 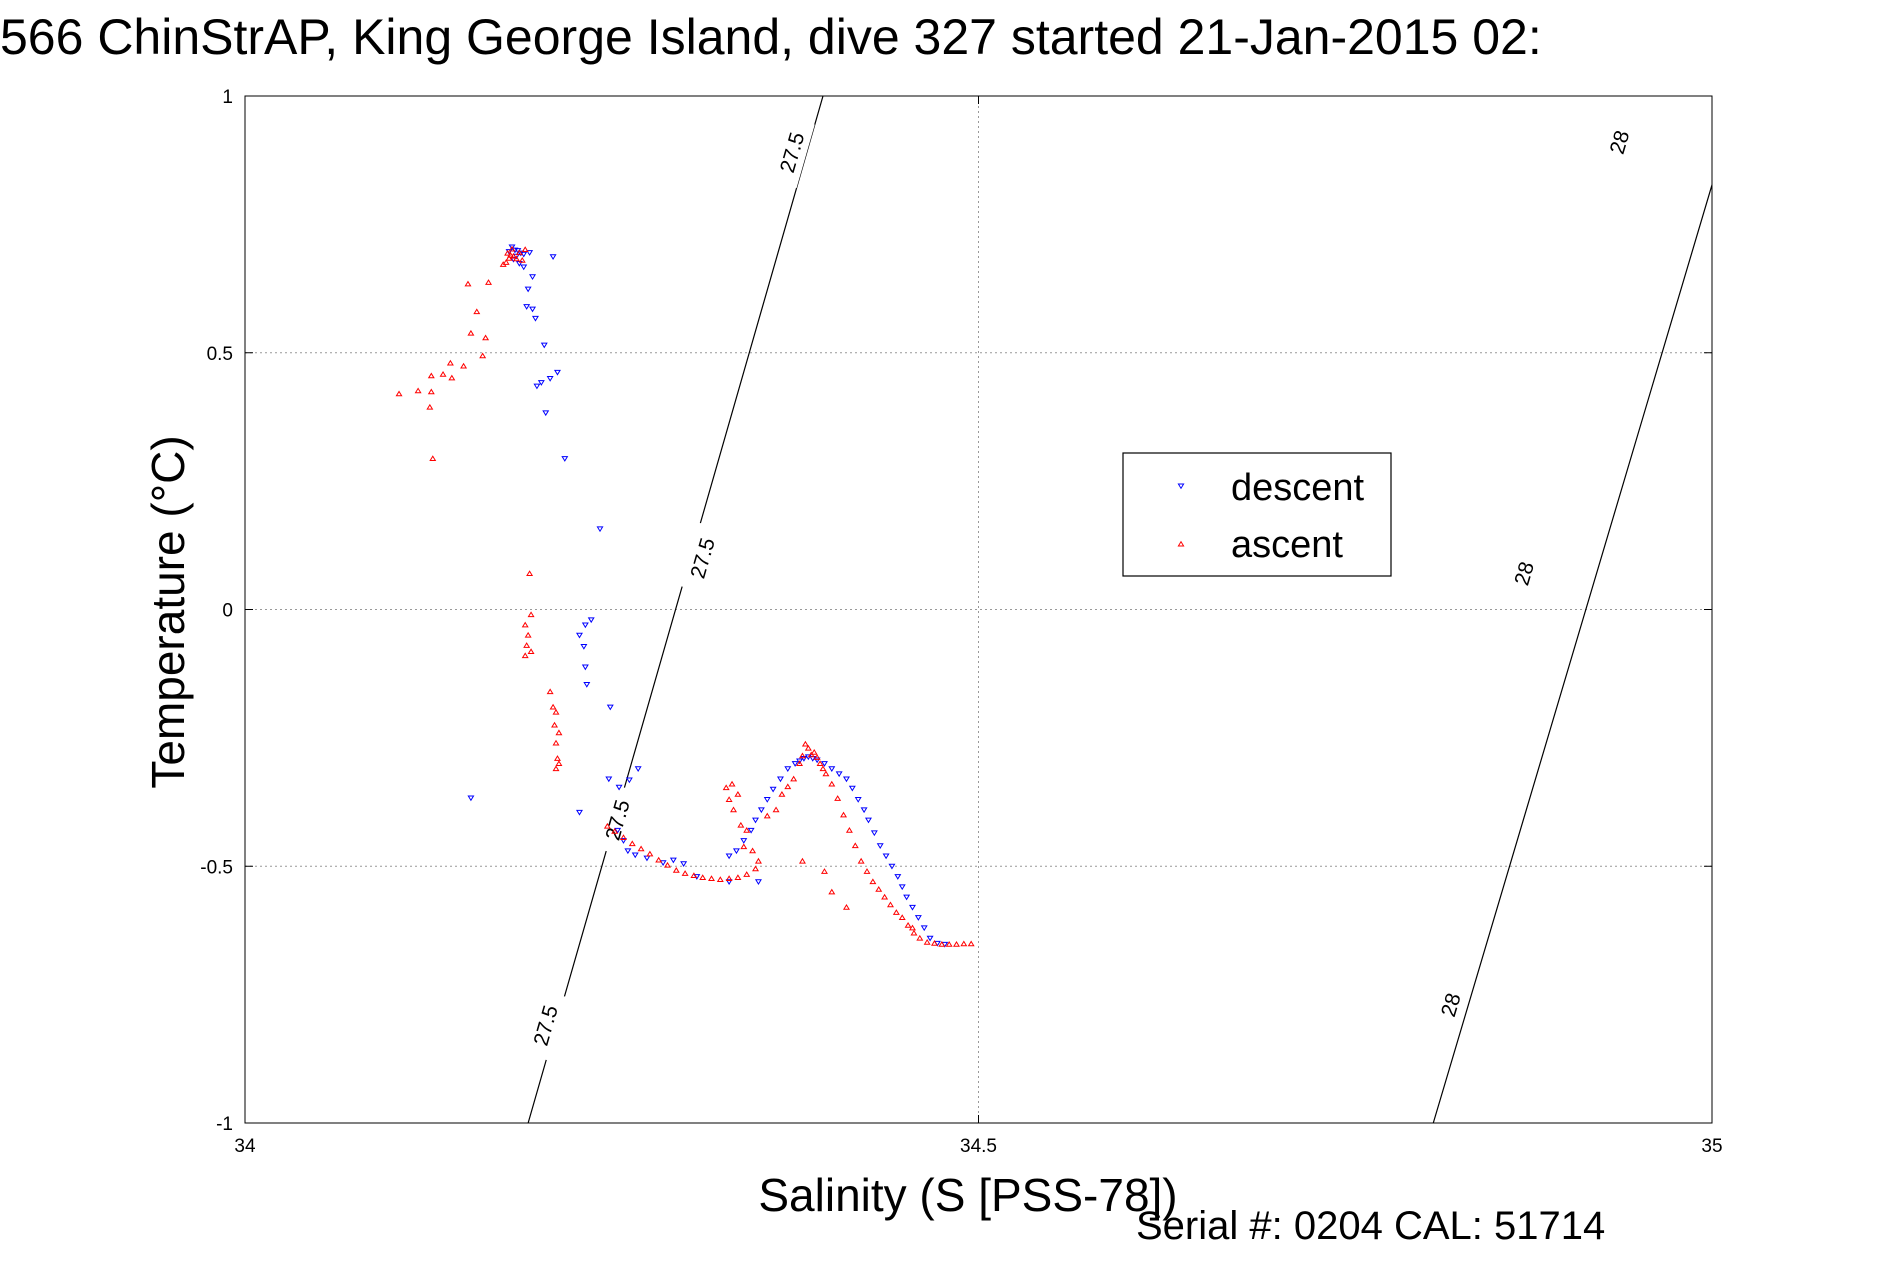 I want to click on x-axis-label: Salinity (S [PSS-78]), so click(x=968, y=1195).